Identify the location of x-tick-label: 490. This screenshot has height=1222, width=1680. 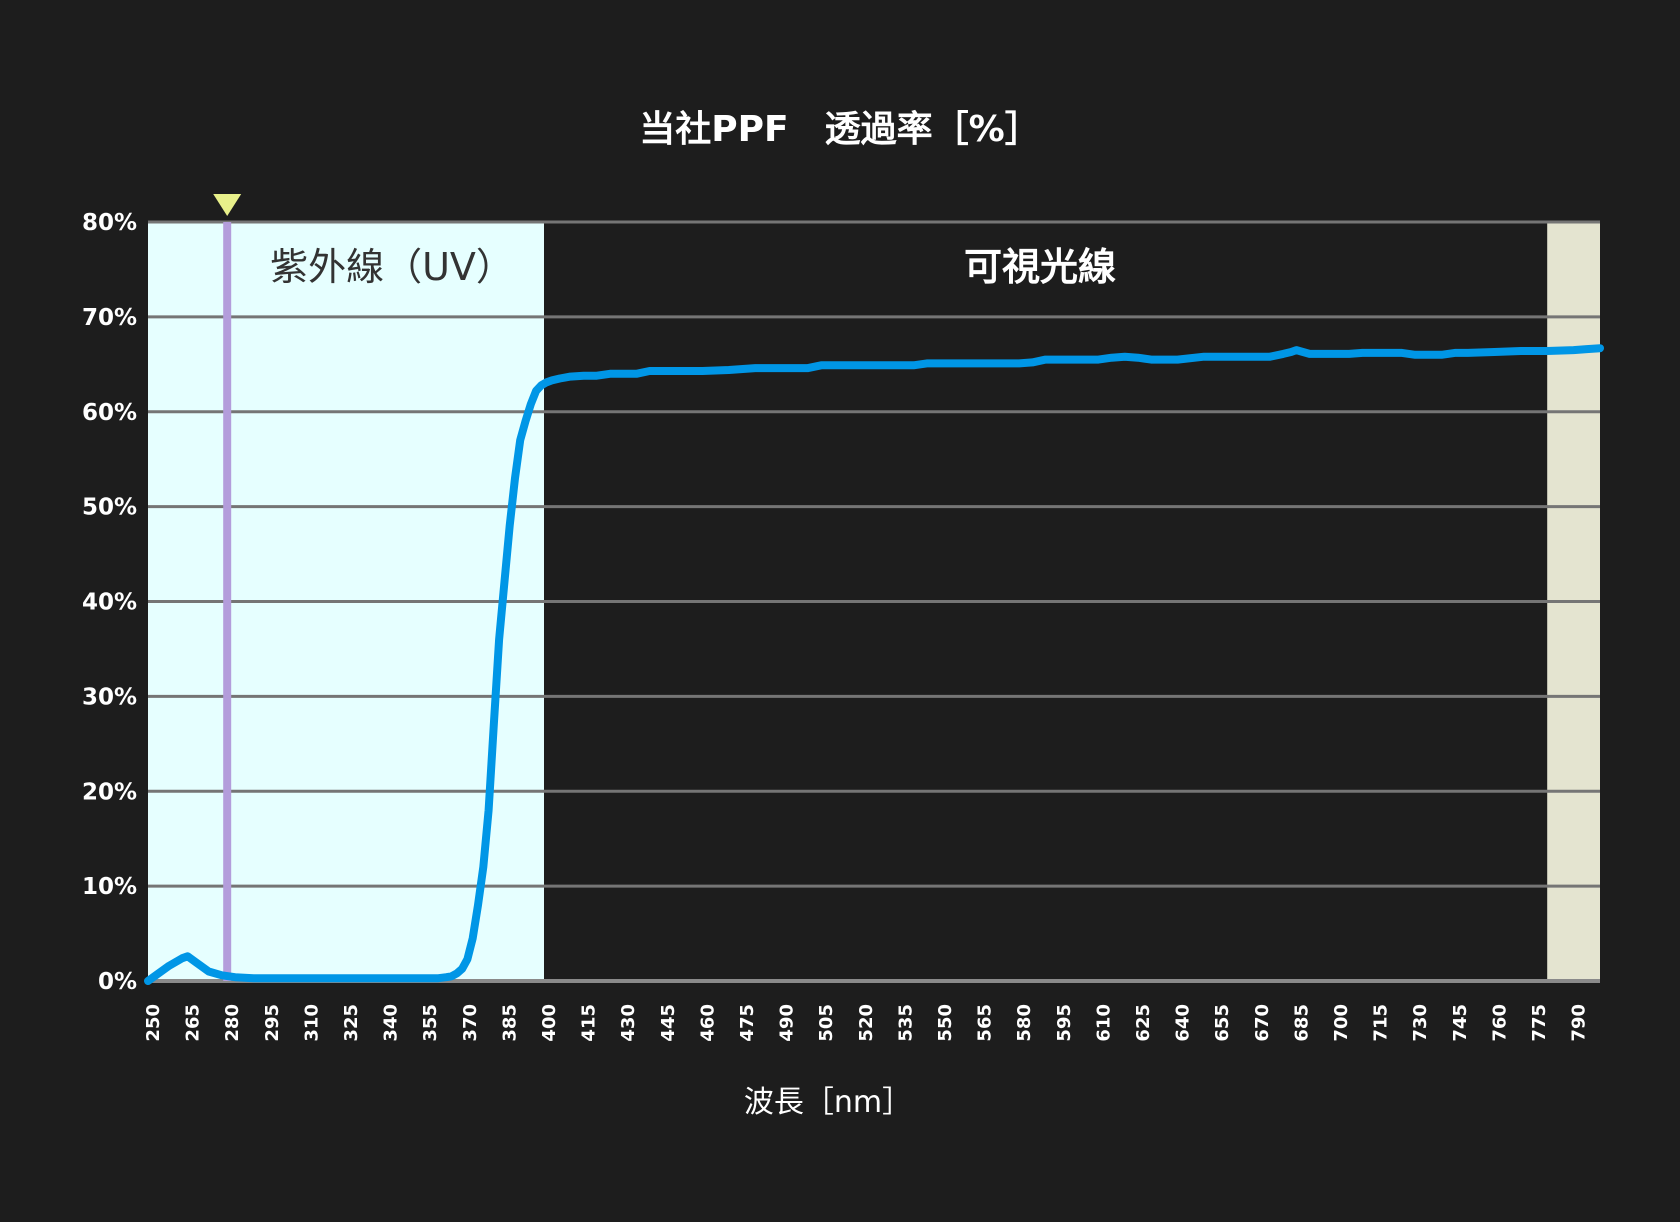
(787, 1023).